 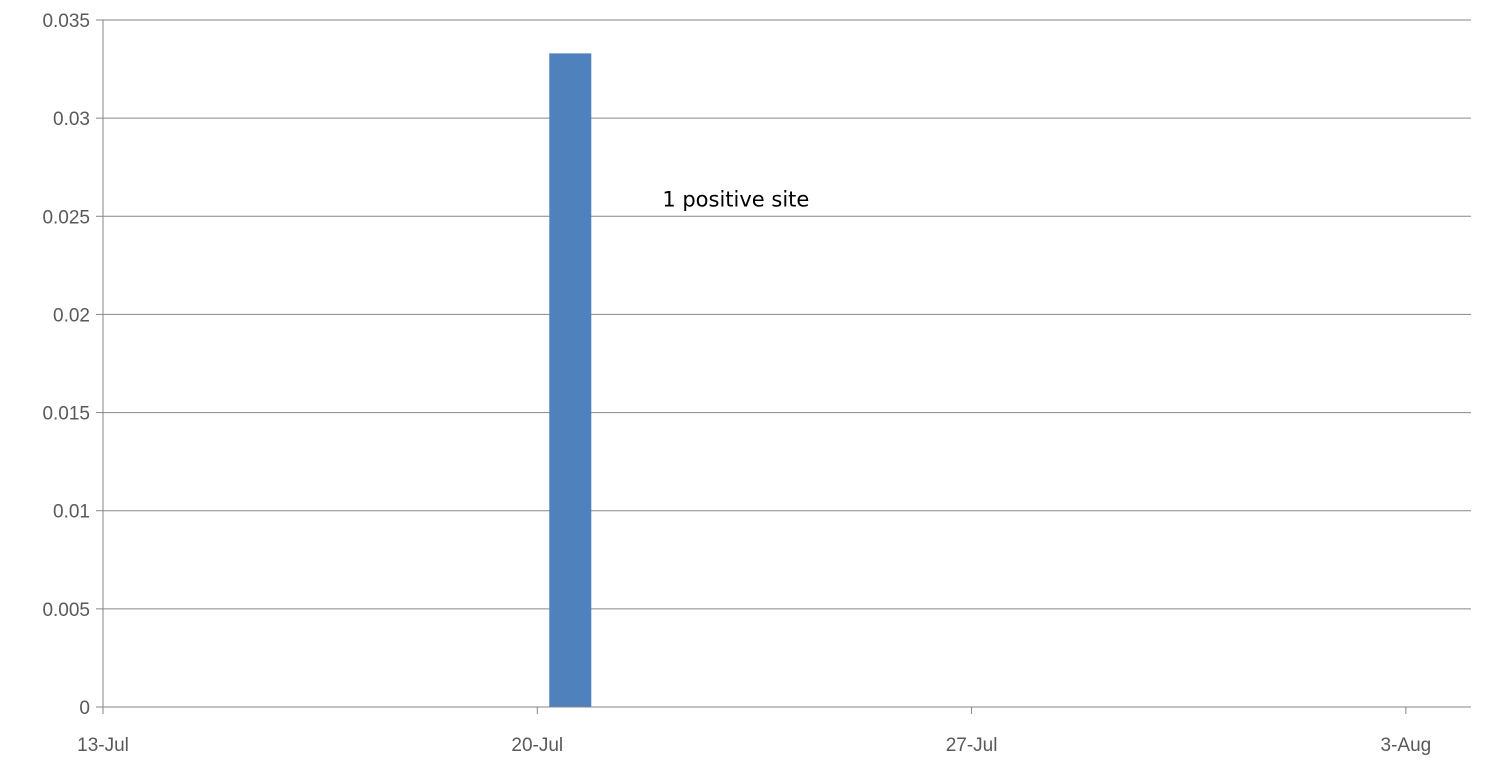 I want to click on y-tick-label: 0.035, so click(x=66, y=21).